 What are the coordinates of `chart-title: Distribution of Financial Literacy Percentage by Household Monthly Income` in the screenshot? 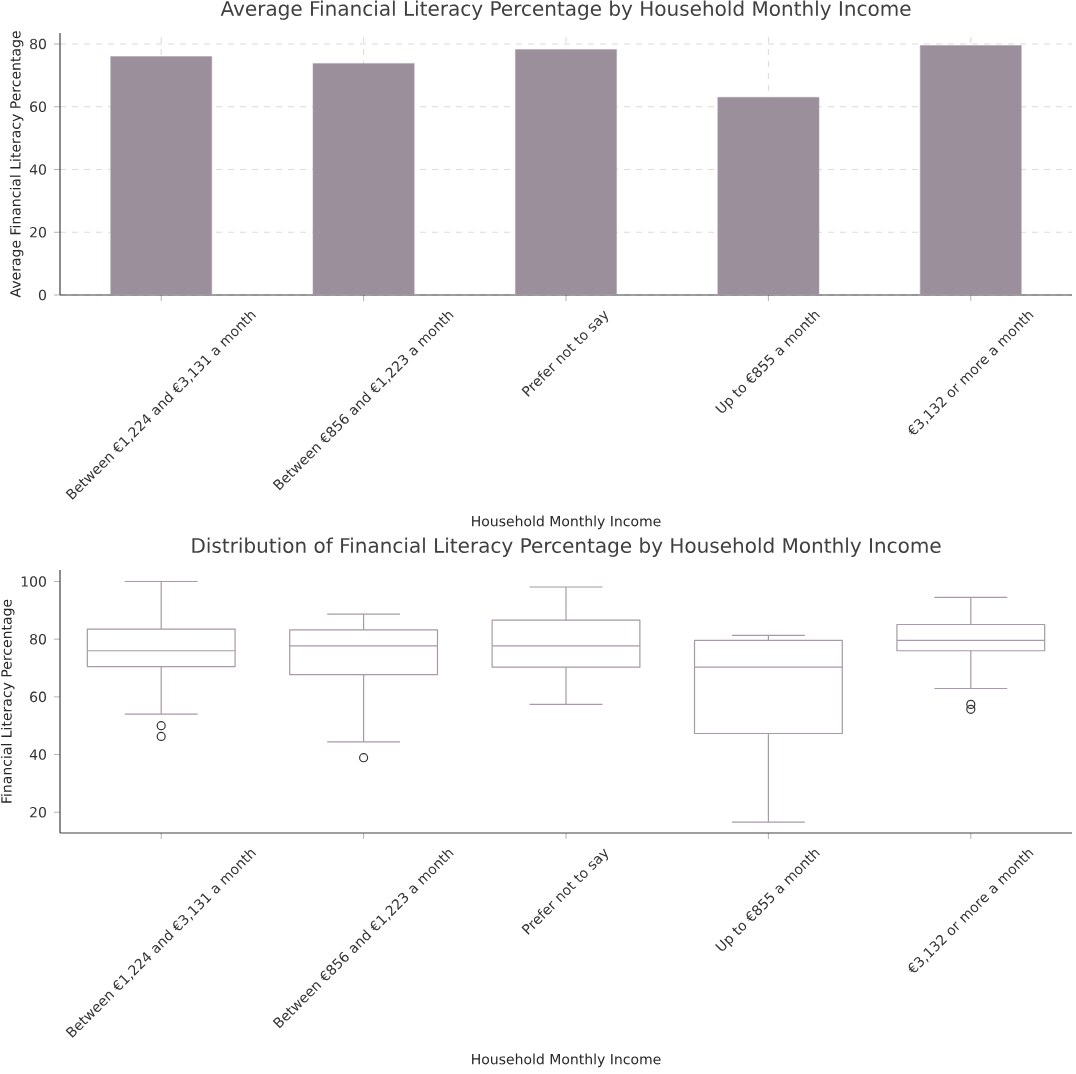 It's located at (566, 547).